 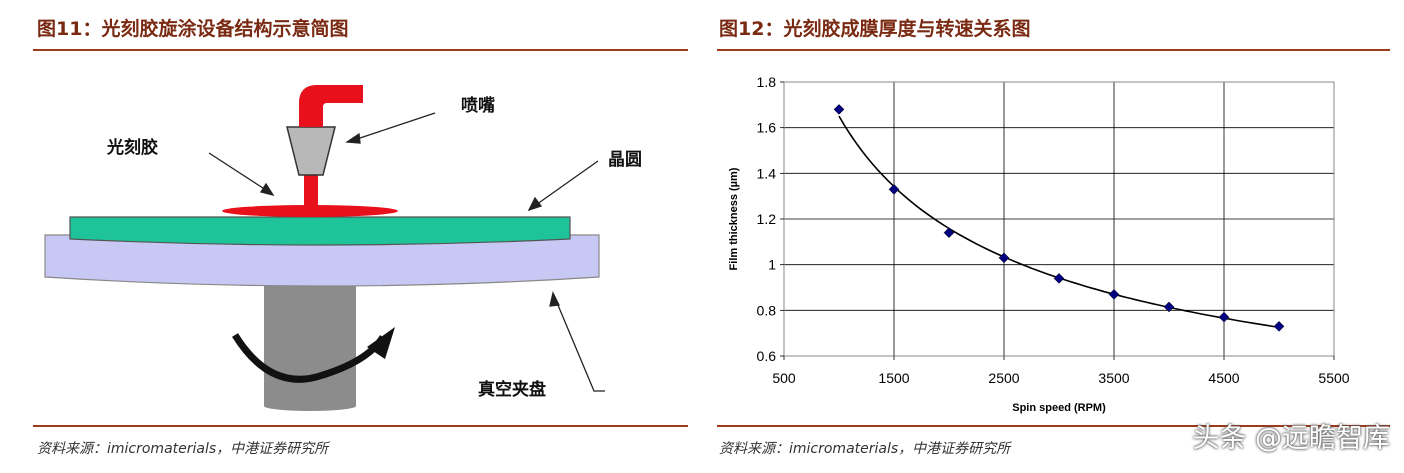 I want to click on nozzle-arrowhead, so click(x=353, y=138).